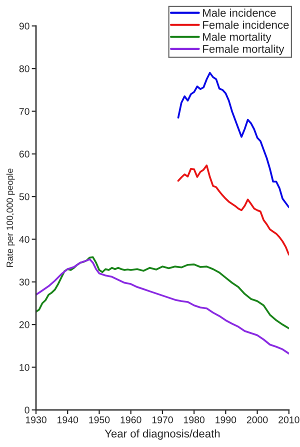  I want to click on legend-label: Male mortality, so click(237, 38).